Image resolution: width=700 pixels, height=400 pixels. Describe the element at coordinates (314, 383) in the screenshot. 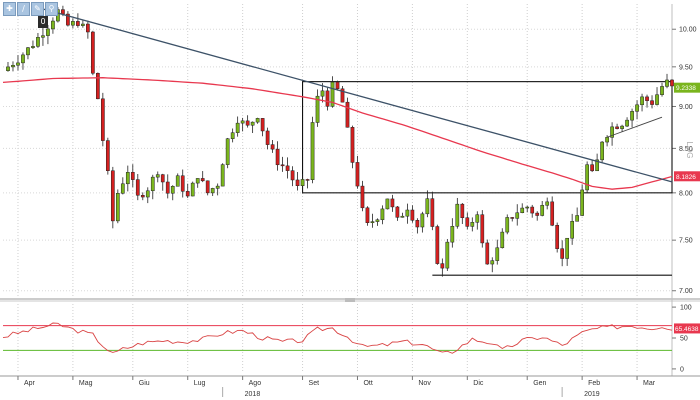

I see `x-tick-label: Set` at that location.